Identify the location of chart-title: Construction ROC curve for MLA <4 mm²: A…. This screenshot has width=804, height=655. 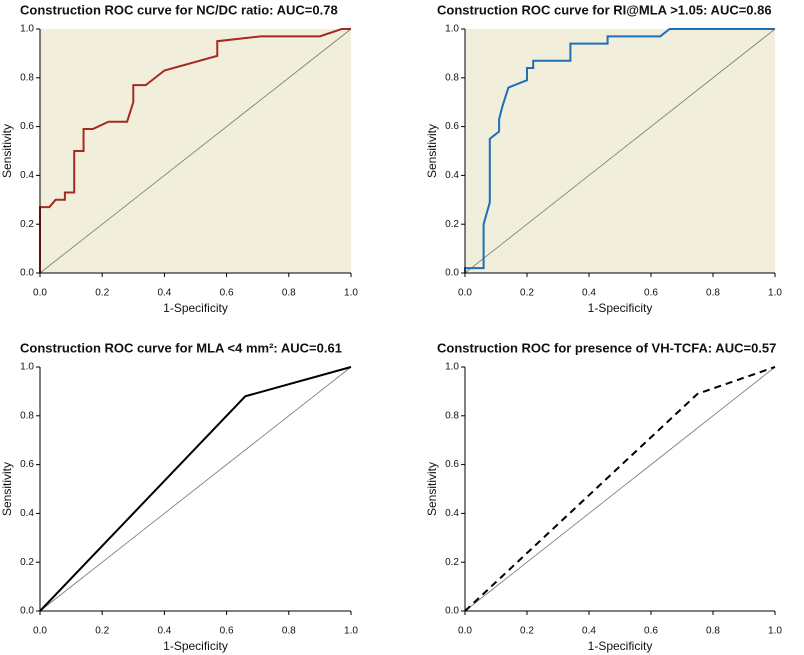
(181, 347).